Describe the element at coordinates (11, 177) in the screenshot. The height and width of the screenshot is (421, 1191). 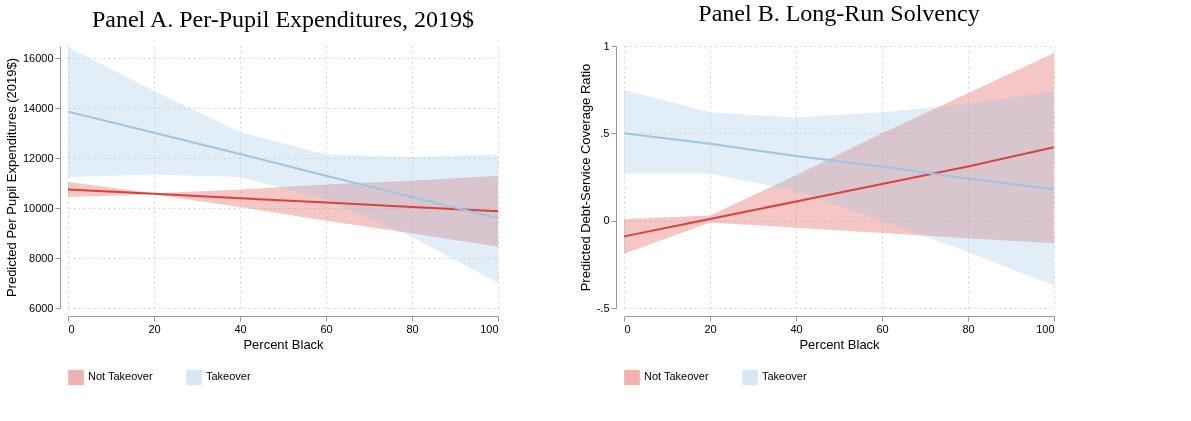
I see `y-axis-title: Predicted Per Pupil Expenditures (2019$)` at that location.